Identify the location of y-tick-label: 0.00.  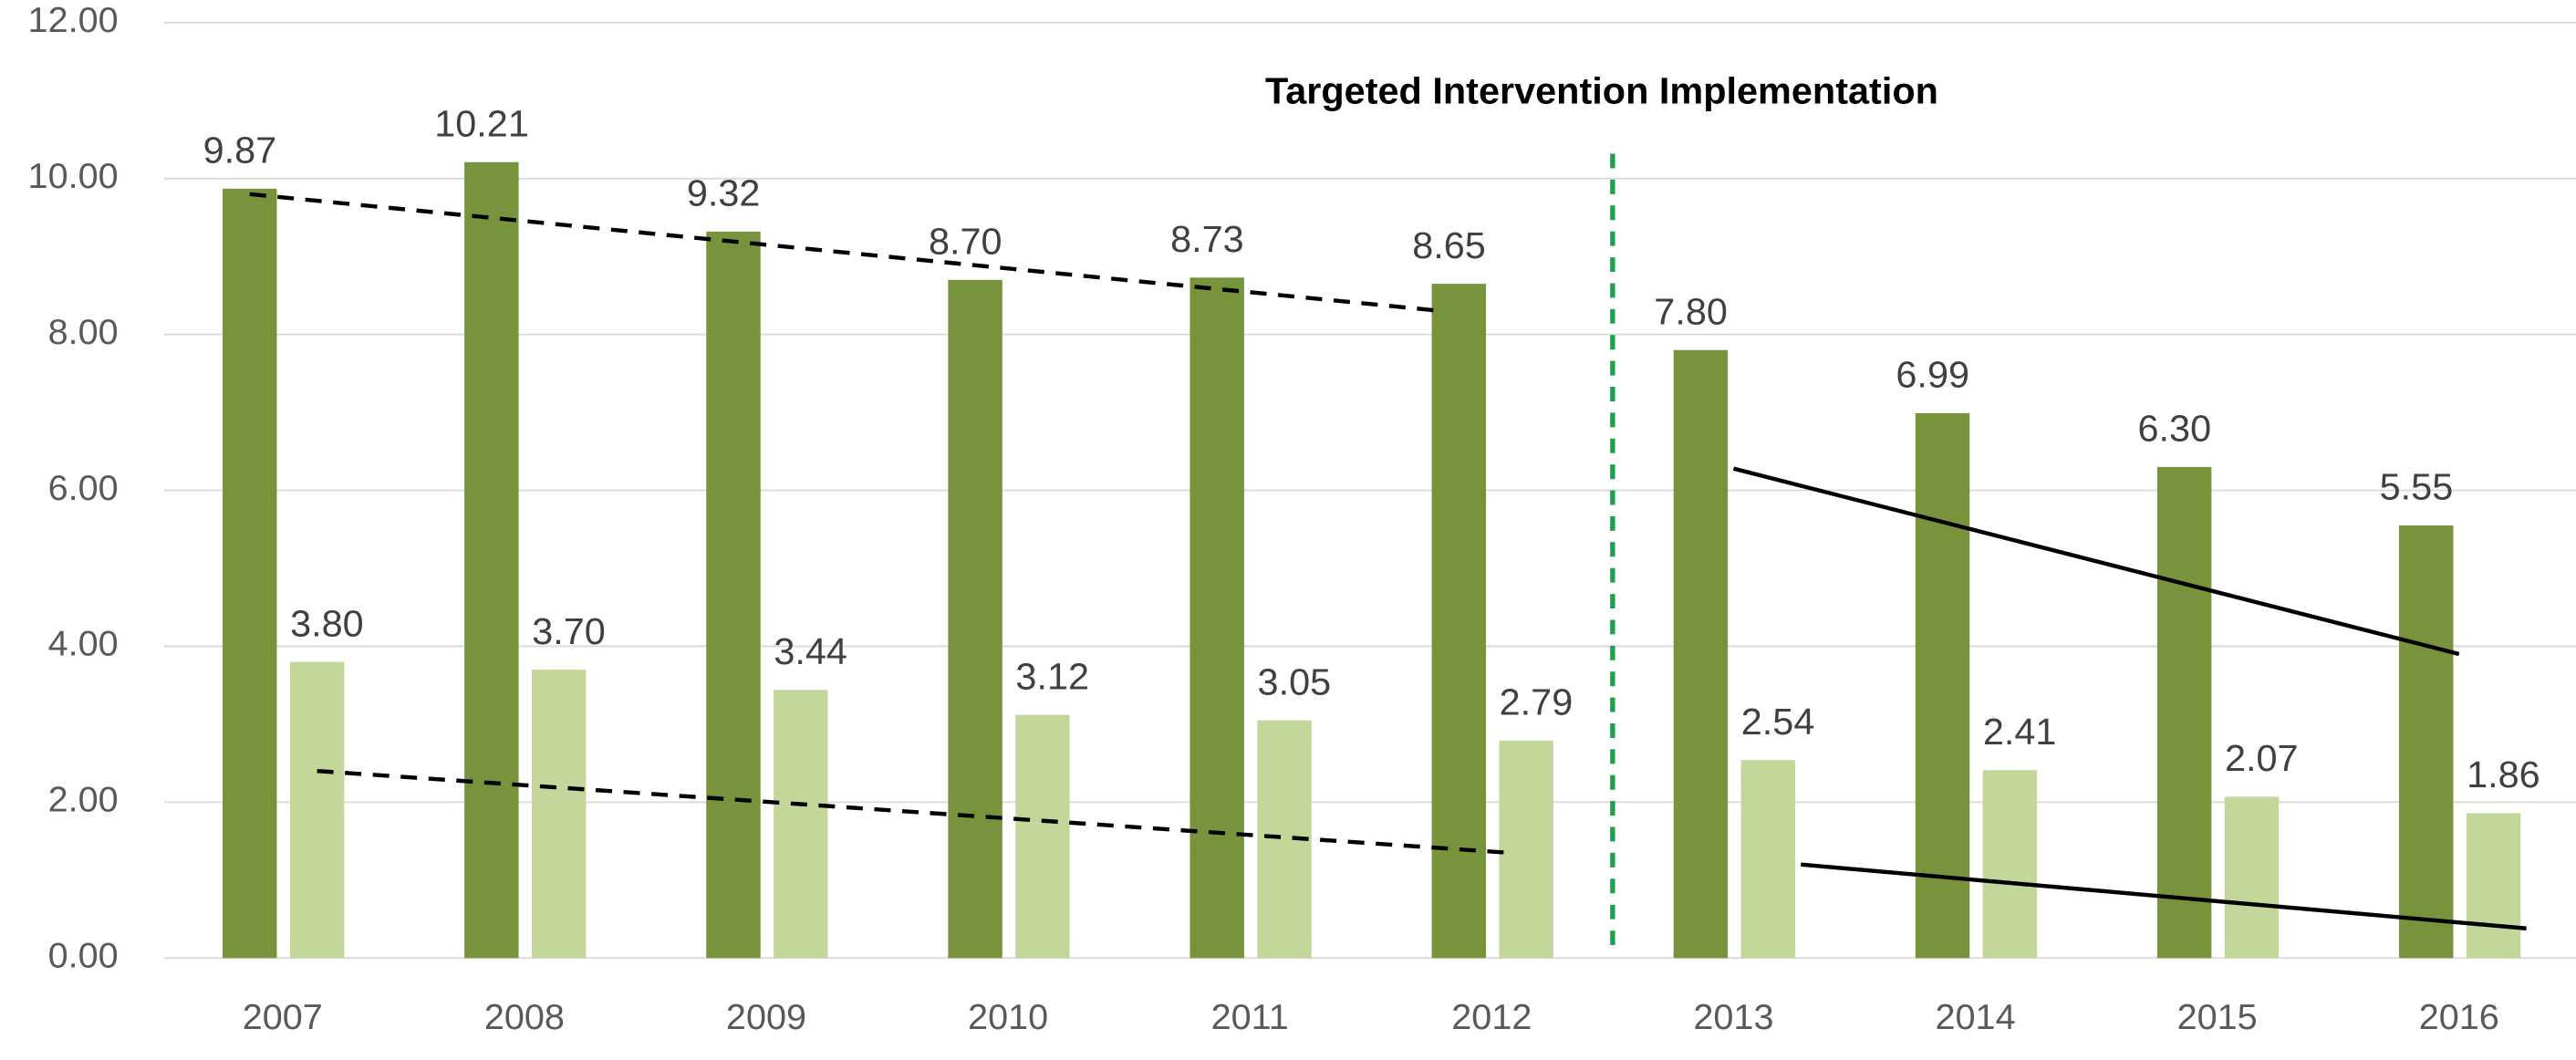
(83, 956).